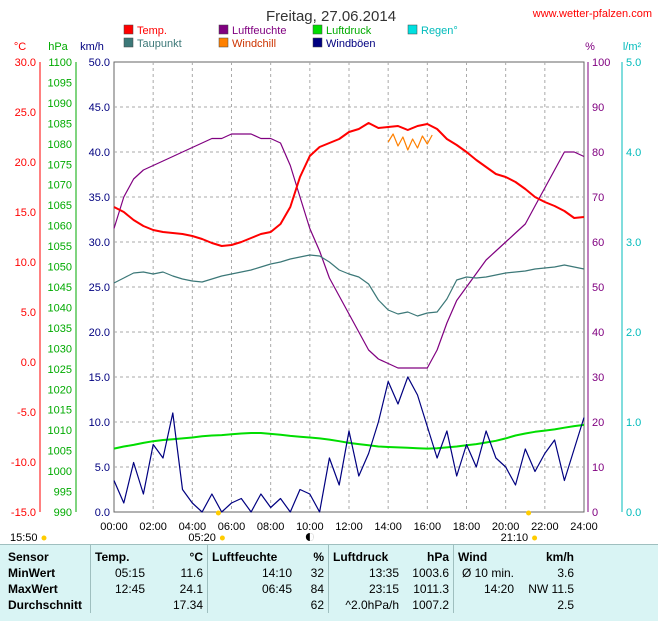  I want to click on stats-temp-time: 05:15, so click(119, 573).